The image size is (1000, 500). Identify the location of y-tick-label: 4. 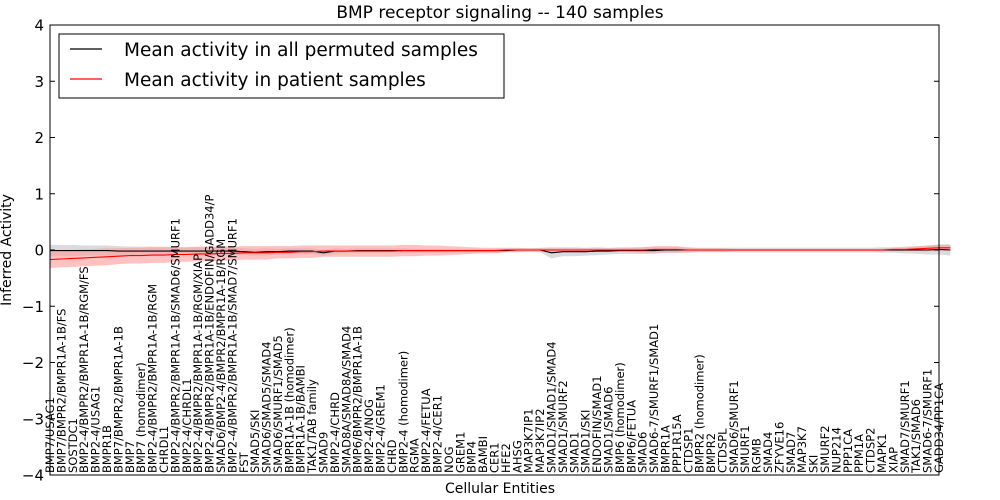
(39, 26).